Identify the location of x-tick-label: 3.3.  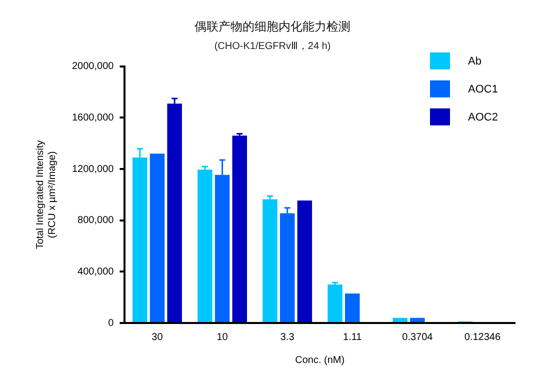
(287, 337).